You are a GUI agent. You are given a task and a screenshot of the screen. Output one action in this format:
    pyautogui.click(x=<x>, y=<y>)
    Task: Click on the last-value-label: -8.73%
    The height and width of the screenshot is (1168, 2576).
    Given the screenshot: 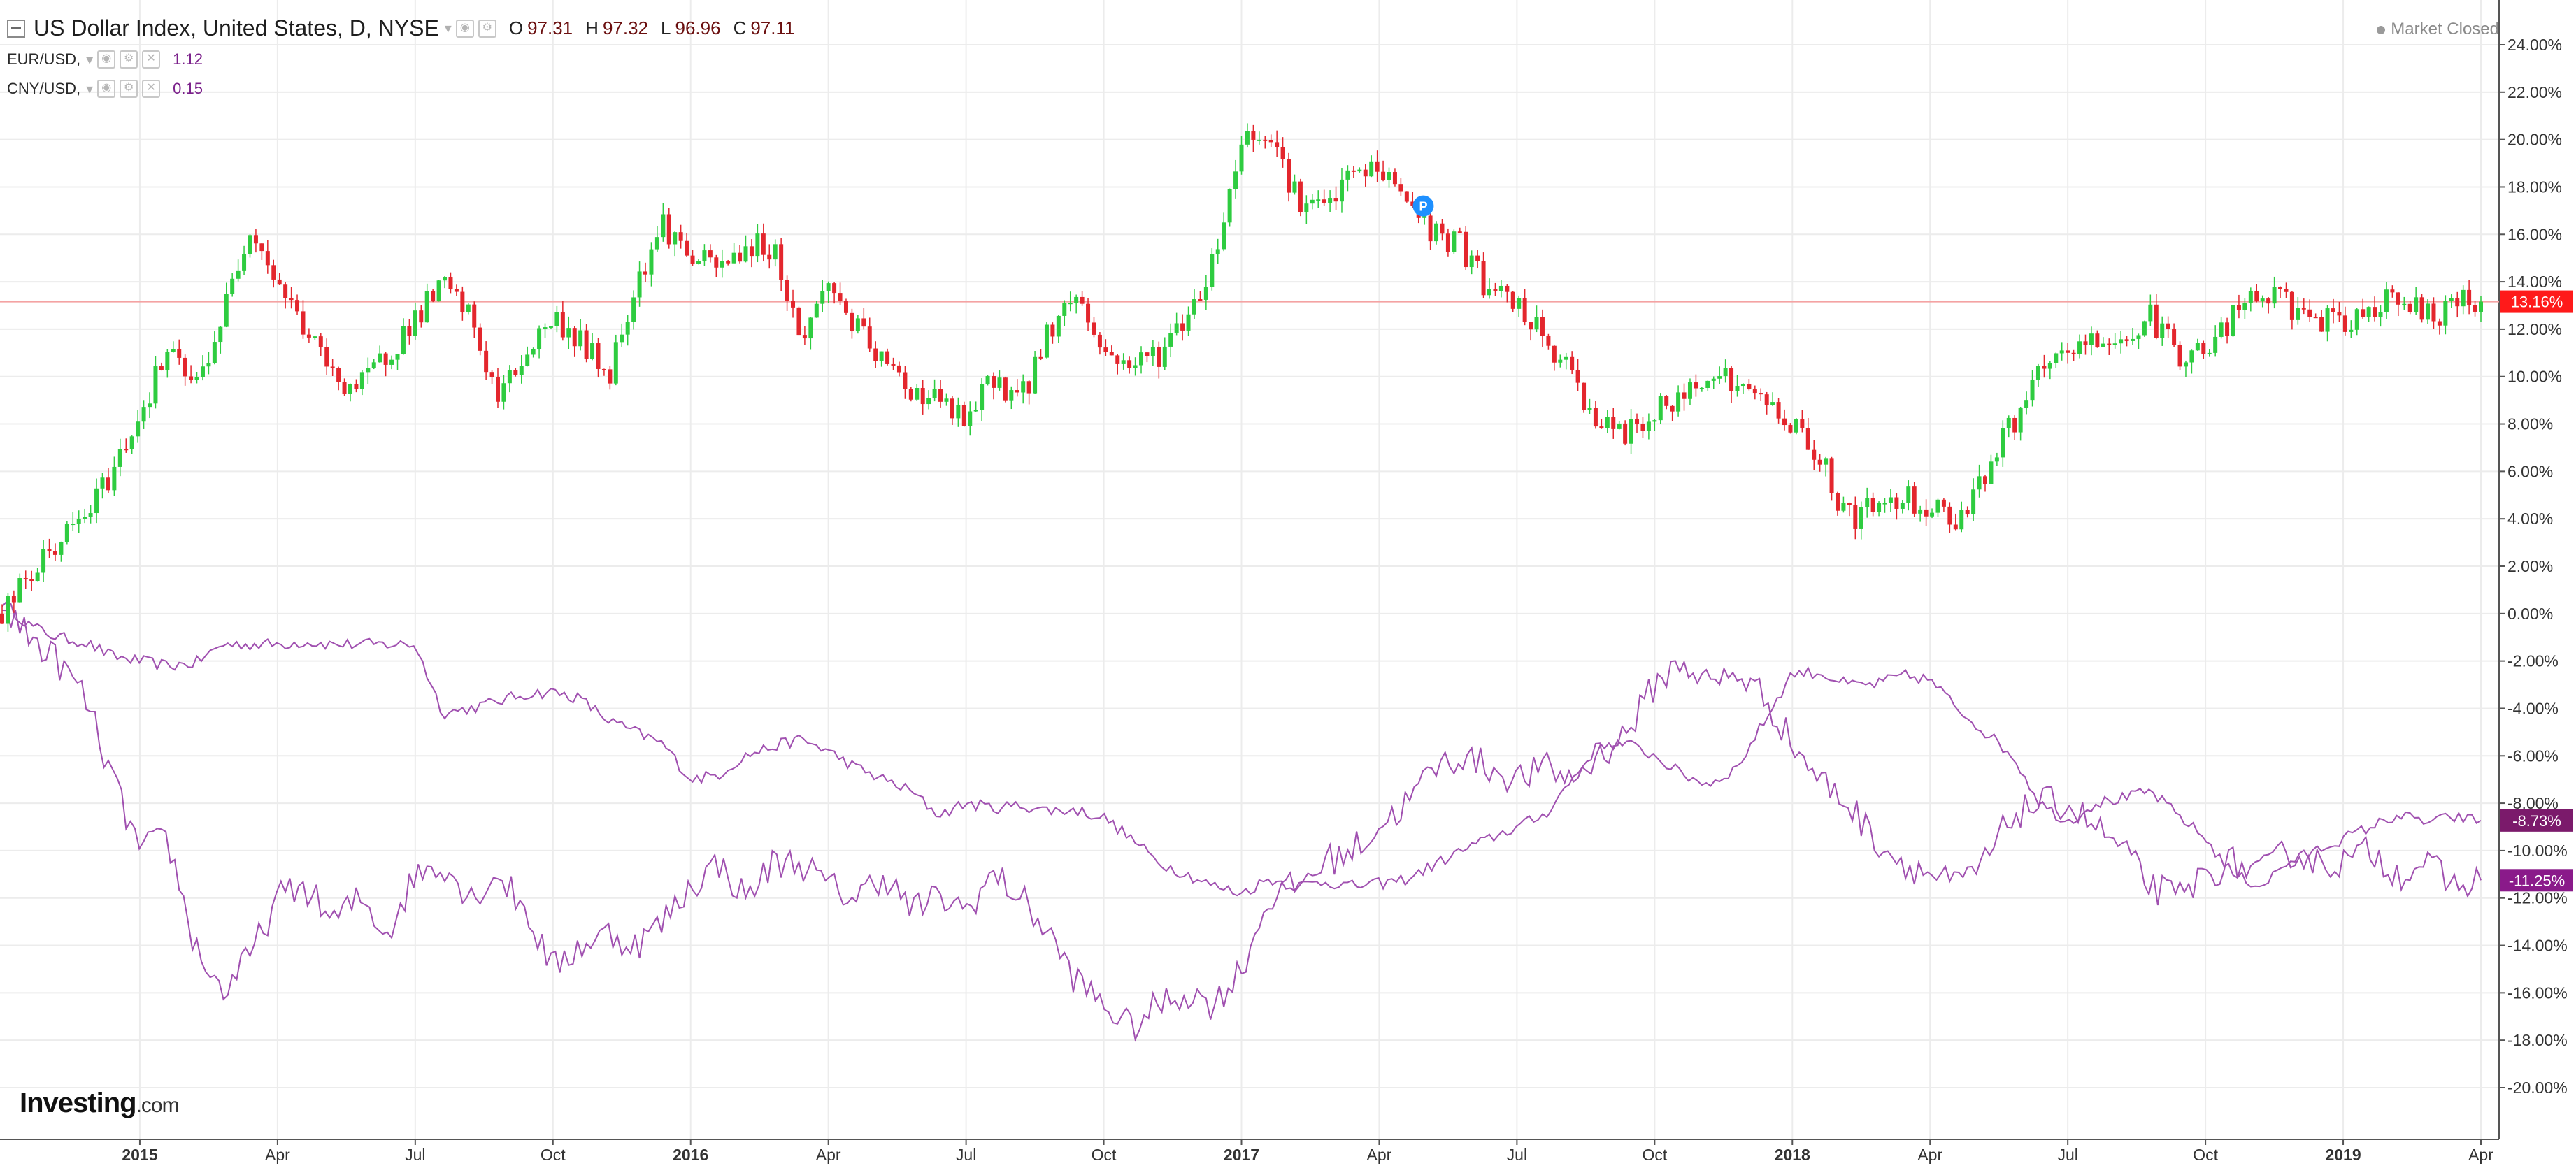 What is the action you would take?
    pyautogui.click(x=2536, y=821)
    